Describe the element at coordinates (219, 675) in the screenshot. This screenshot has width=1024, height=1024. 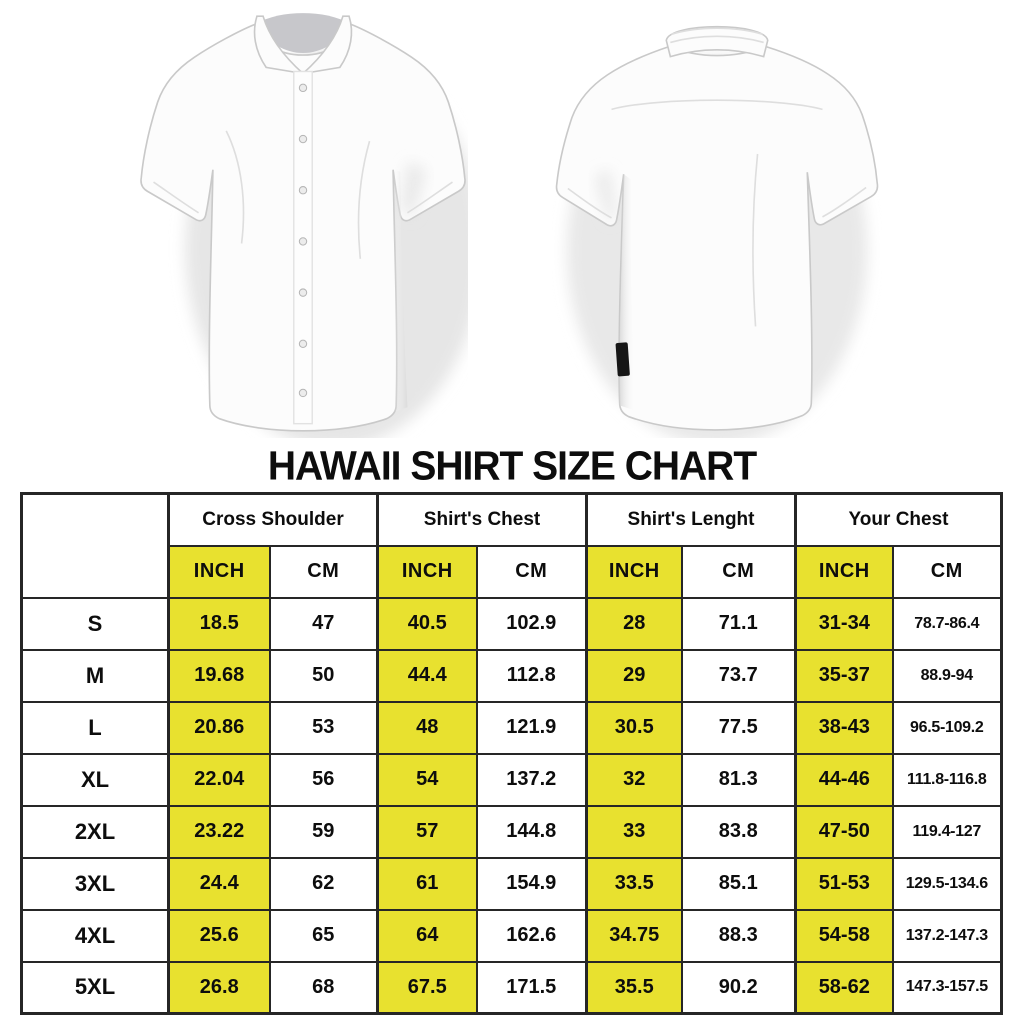
I see `table-cell-inch: 19.68` at that location.